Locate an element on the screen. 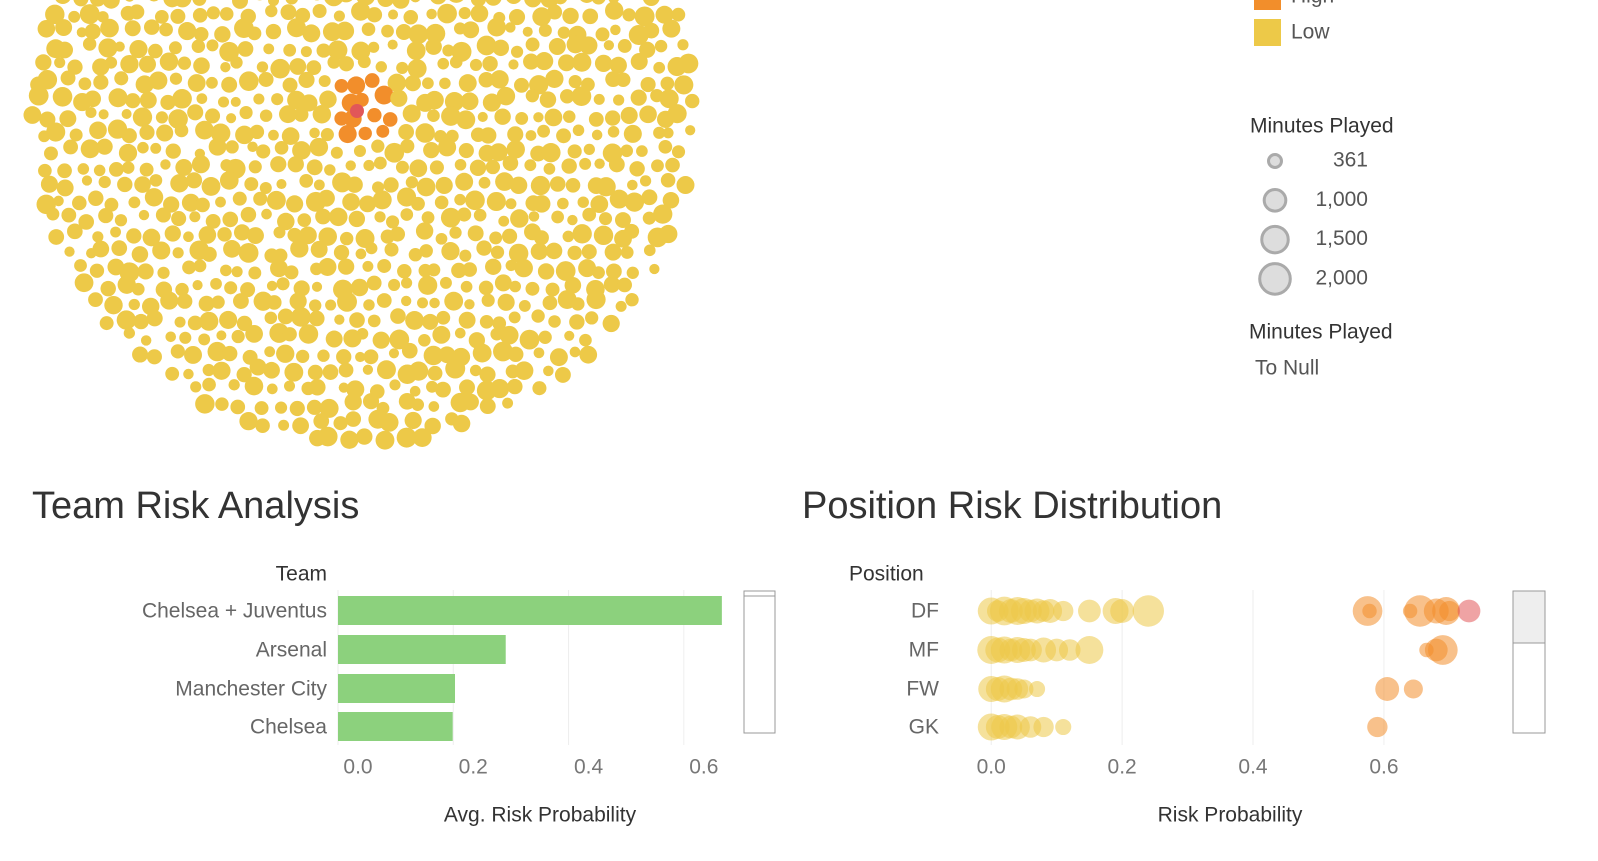 This screenshot has height=861, width=1598. size-legend-label: 1,500 is located at coordinates (1341, 238).